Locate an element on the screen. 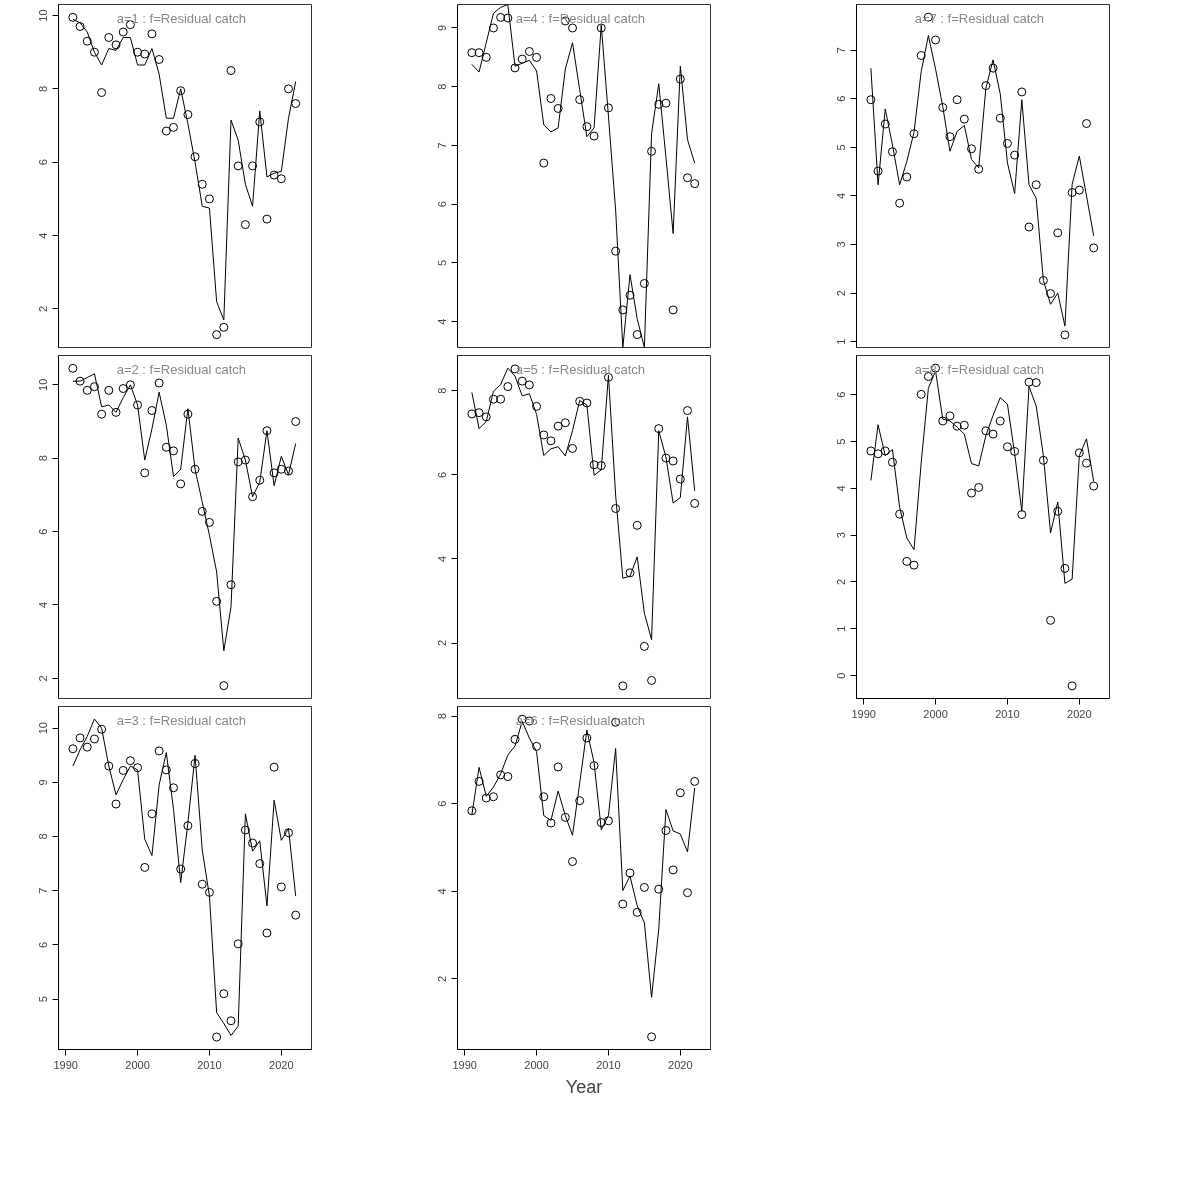 The width and height of the screenshot is (1200, 1200). x-tick-label: 2020 is located at coordinates (1079, 713).